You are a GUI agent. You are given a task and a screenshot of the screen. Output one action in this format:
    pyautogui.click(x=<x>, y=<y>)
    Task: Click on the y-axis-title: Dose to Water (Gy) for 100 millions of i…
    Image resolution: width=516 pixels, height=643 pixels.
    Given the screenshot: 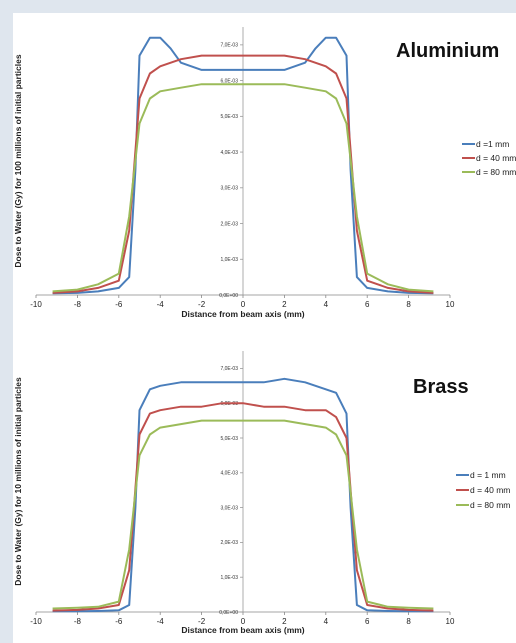 What is the action you would take?
    pyautogui.click(x=18, y=160)
    